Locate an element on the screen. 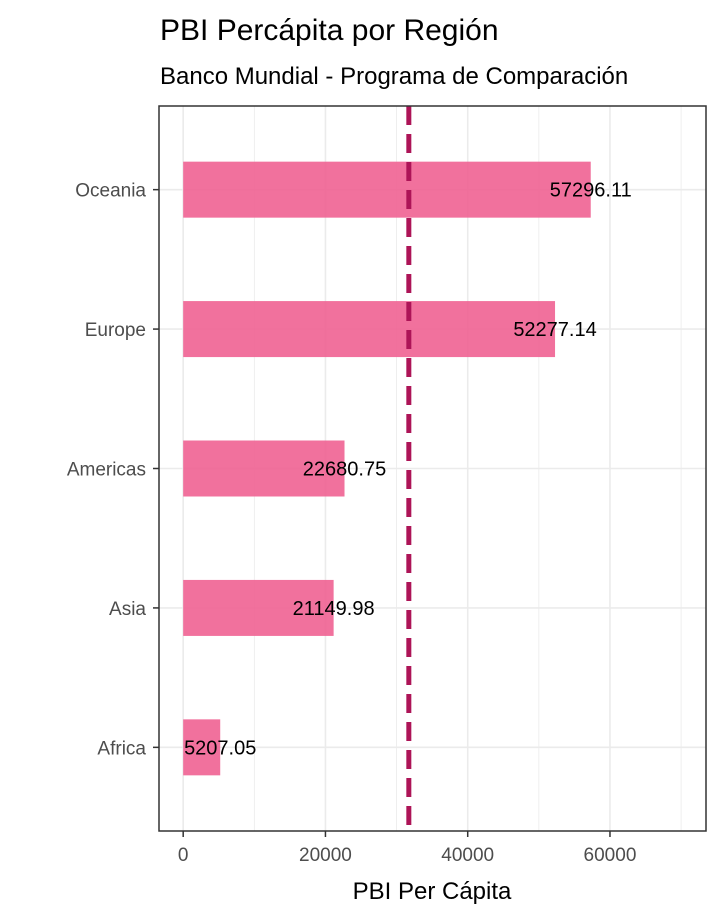 This screenshot has height=921, width=720. y-tick-label-asia: Asia is located at coordinates (127, 609).